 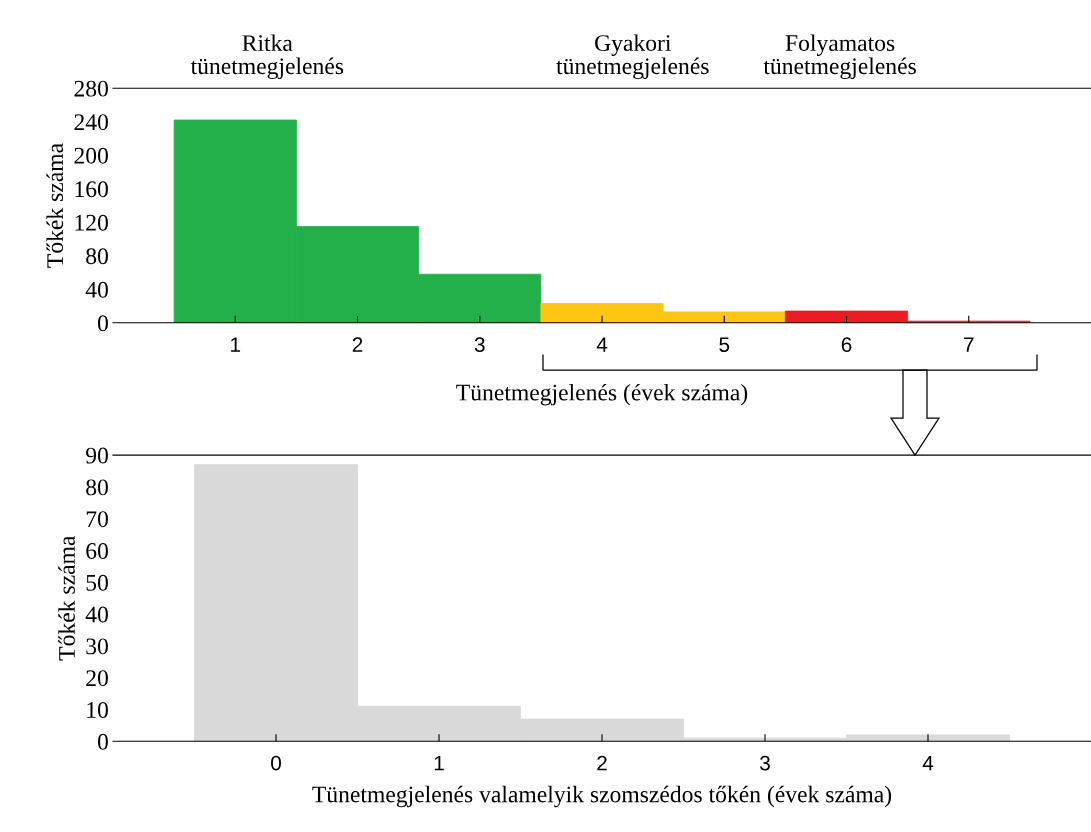 I want to click on y-tick-label: 240, so click(x=91, y=122).